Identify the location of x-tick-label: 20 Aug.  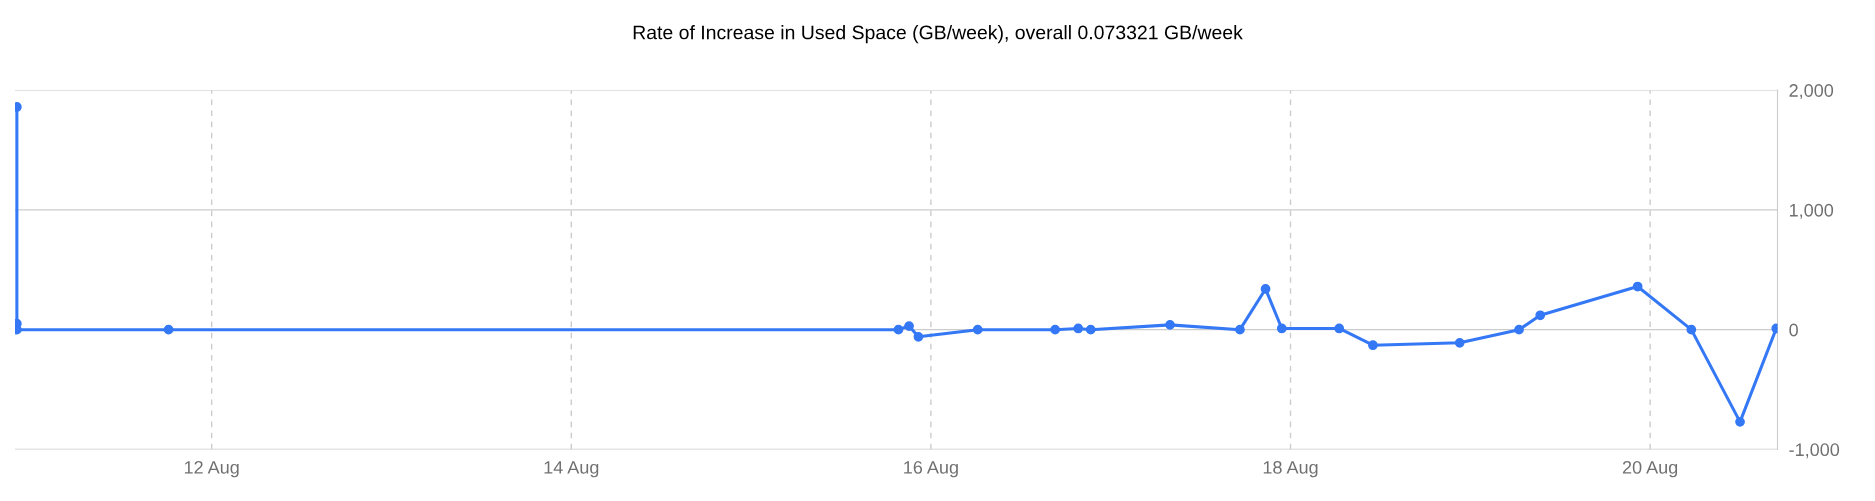
(1650, 469).